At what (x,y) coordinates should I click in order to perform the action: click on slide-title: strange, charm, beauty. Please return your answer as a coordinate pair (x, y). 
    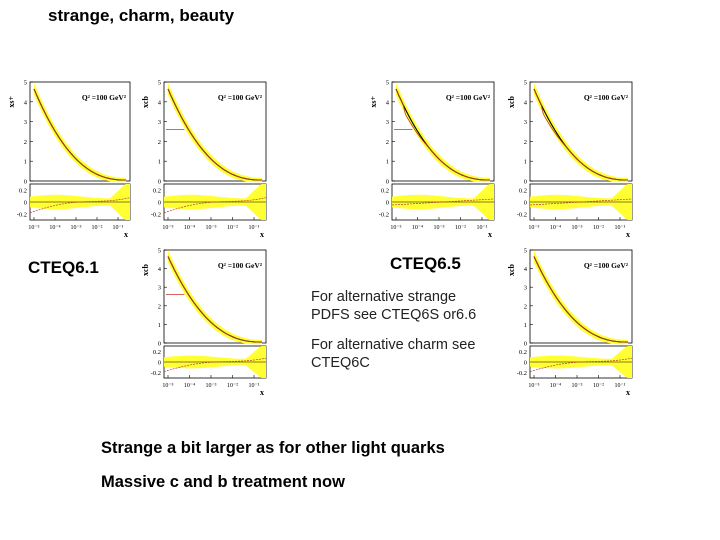
    Looking at the image, I should click on (141, 15).